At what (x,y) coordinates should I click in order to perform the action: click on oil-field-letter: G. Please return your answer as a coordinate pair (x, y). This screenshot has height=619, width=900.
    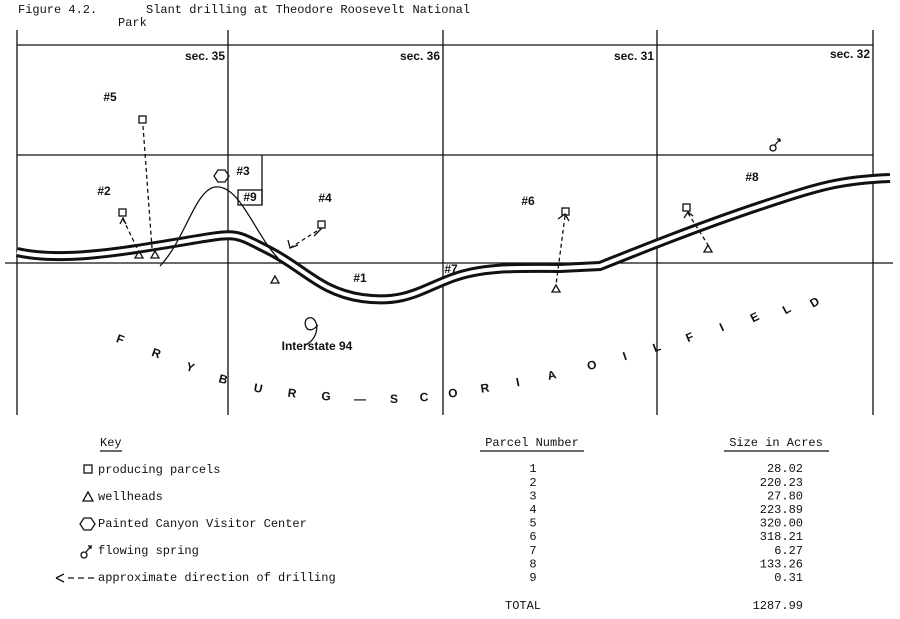
    Looking at the image, I should click on (326, 396).